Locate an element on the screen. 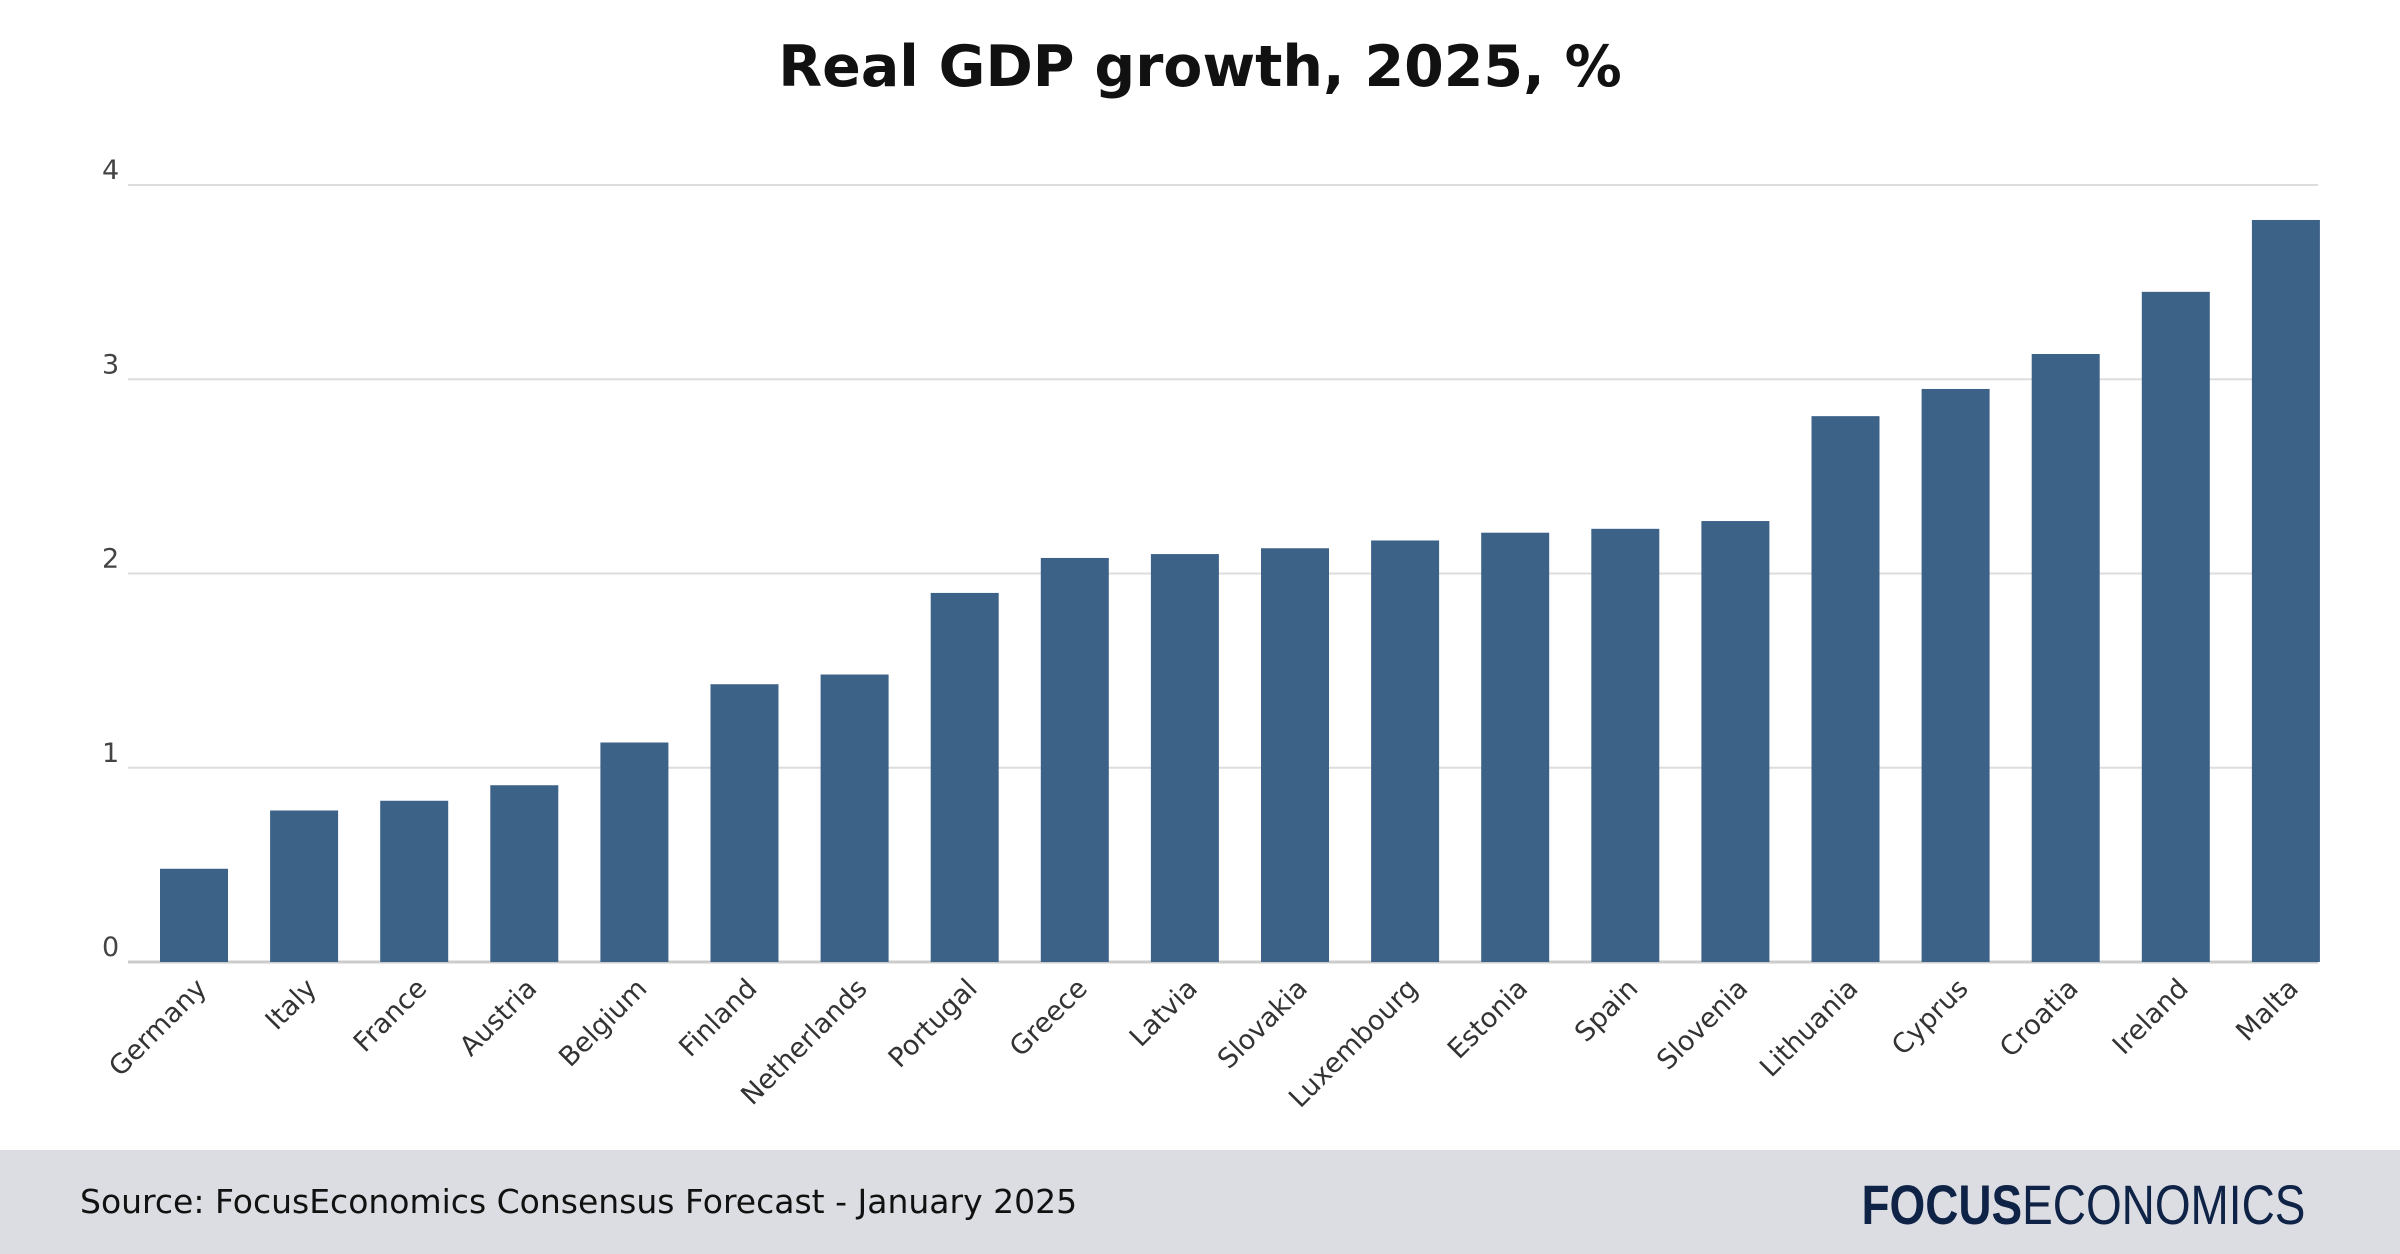 The image size is (2400, 1254). y-tick-label: 0 is located at coordinates (110, 947).